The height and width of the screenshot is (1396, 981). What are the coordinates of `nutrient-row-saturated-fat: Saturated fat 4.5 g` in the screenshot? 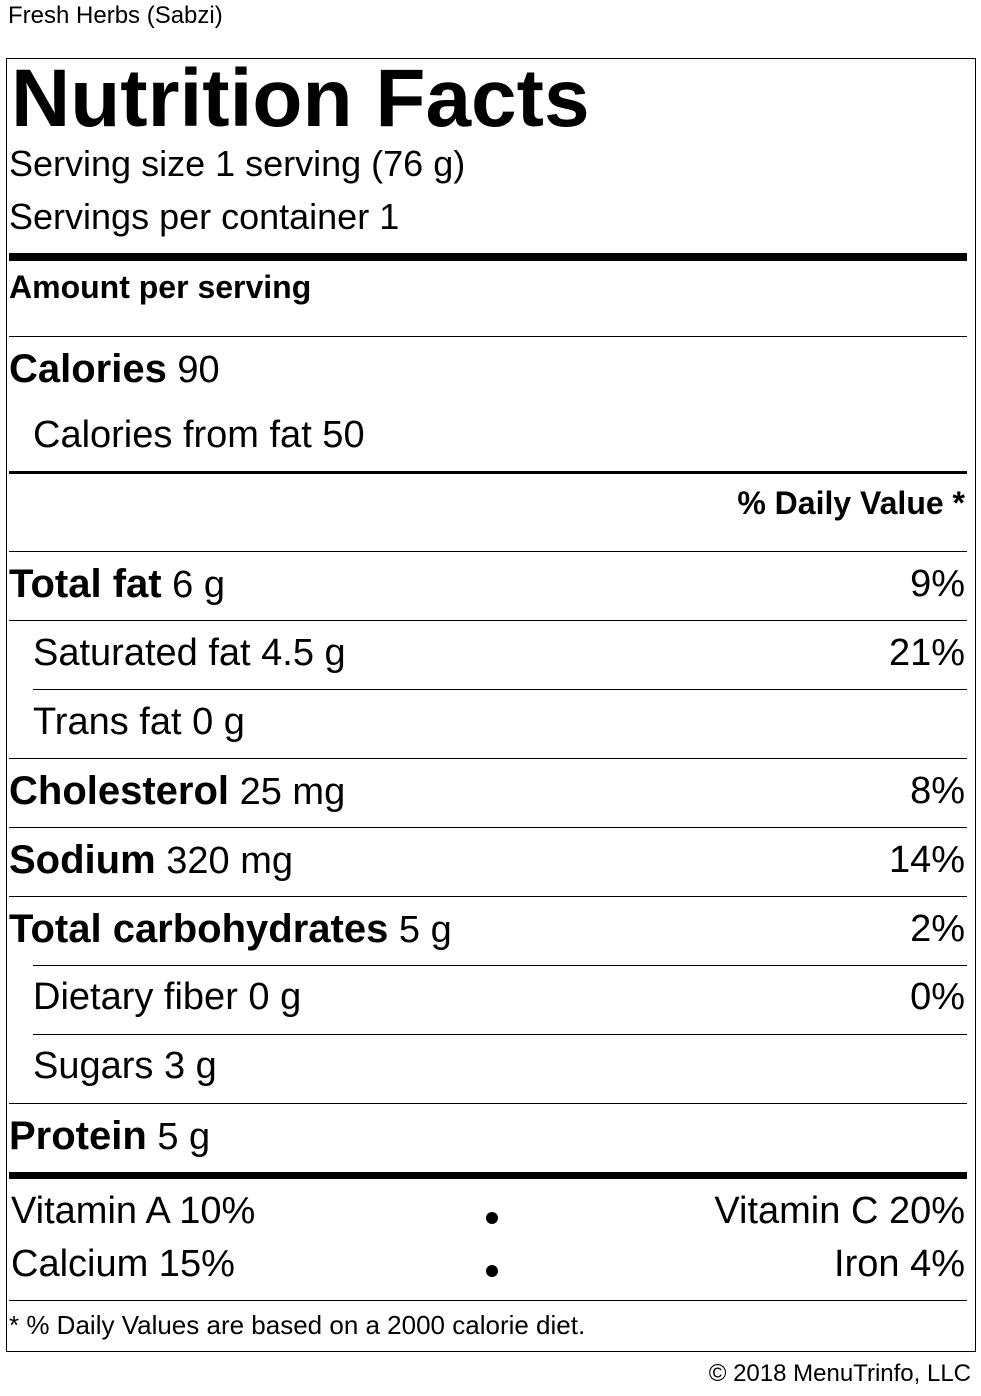 It's located at (189, 653).